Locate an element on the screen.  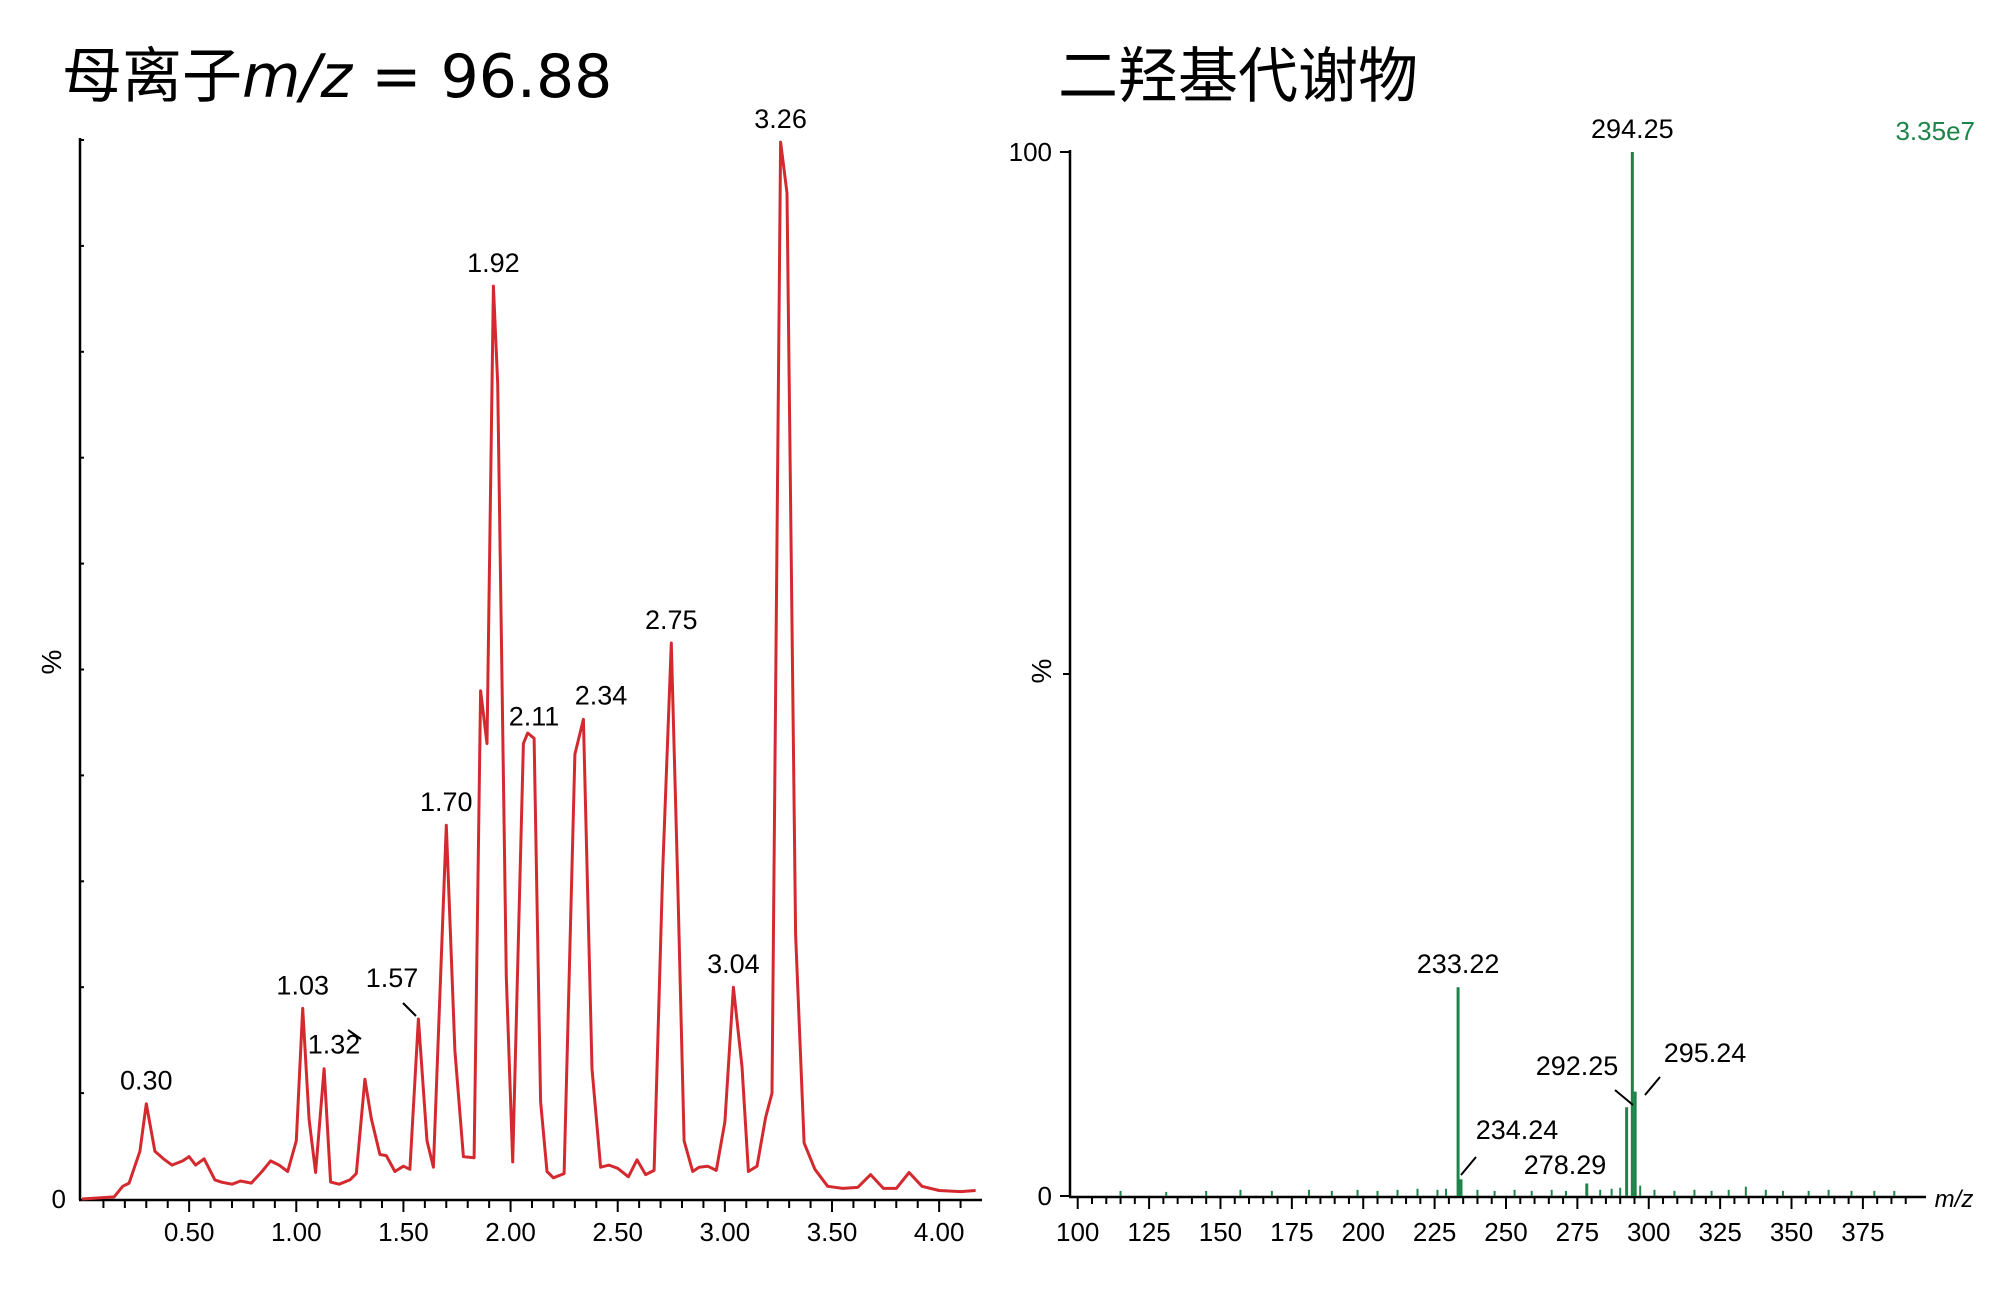
x-tick-label: 375 is located at coordinates (1862, 1232).